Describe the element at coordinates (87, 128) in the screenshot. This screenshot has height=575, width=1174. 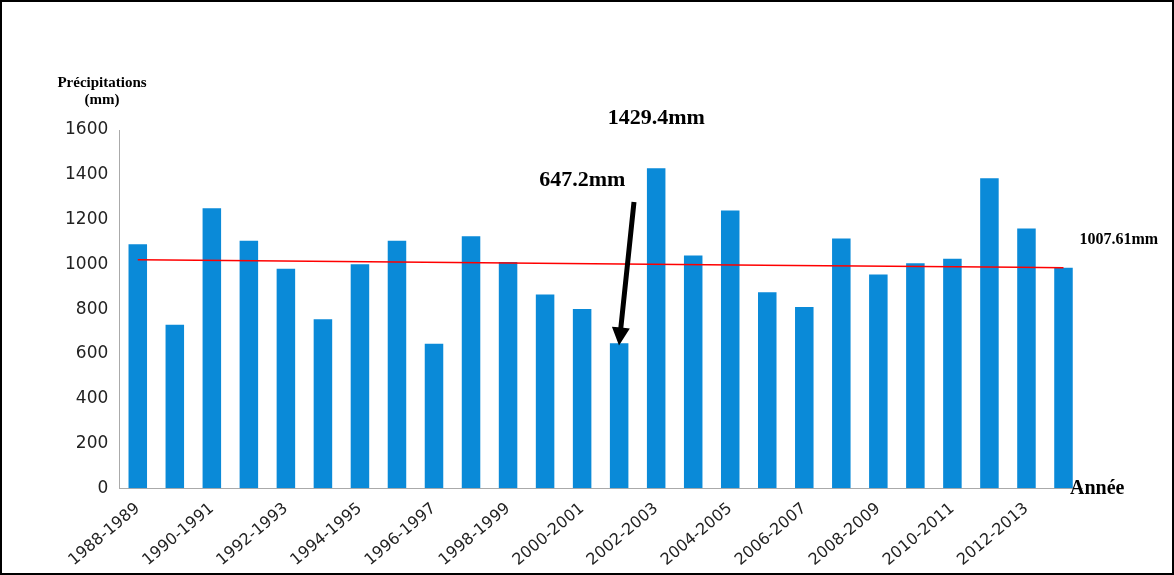
I see `y-tick-label: 1600` at that location.